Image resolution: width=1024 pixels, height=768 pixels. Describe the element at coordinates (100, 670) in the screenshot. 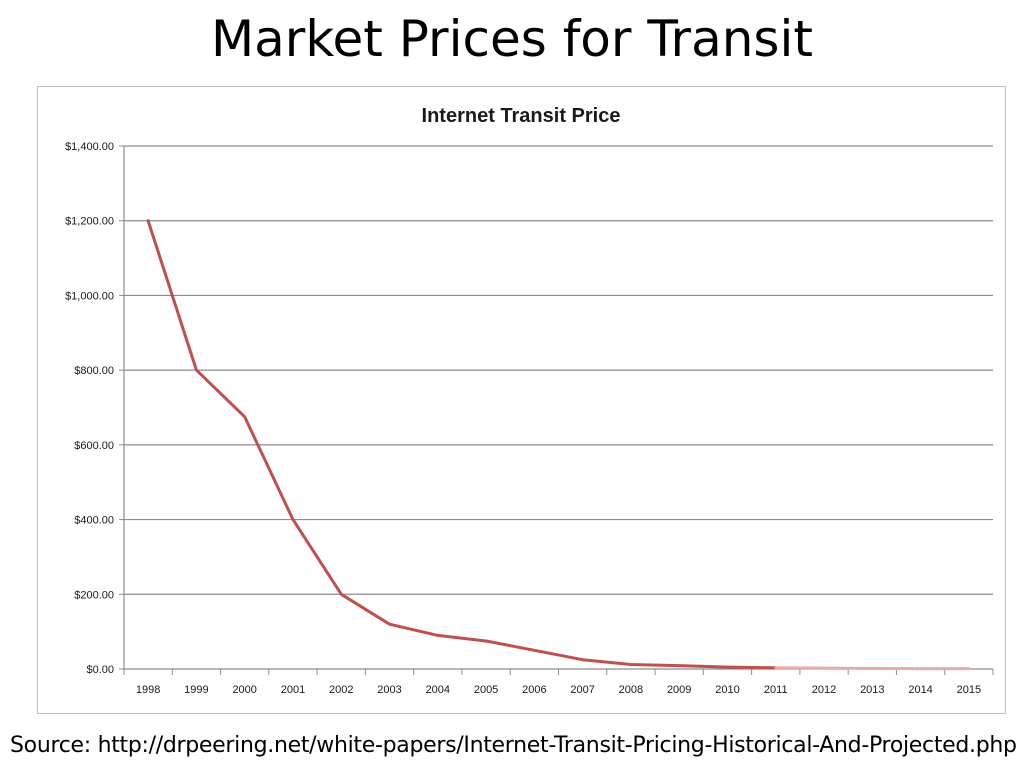

I see `y-tick-label: $0.00` at that location.